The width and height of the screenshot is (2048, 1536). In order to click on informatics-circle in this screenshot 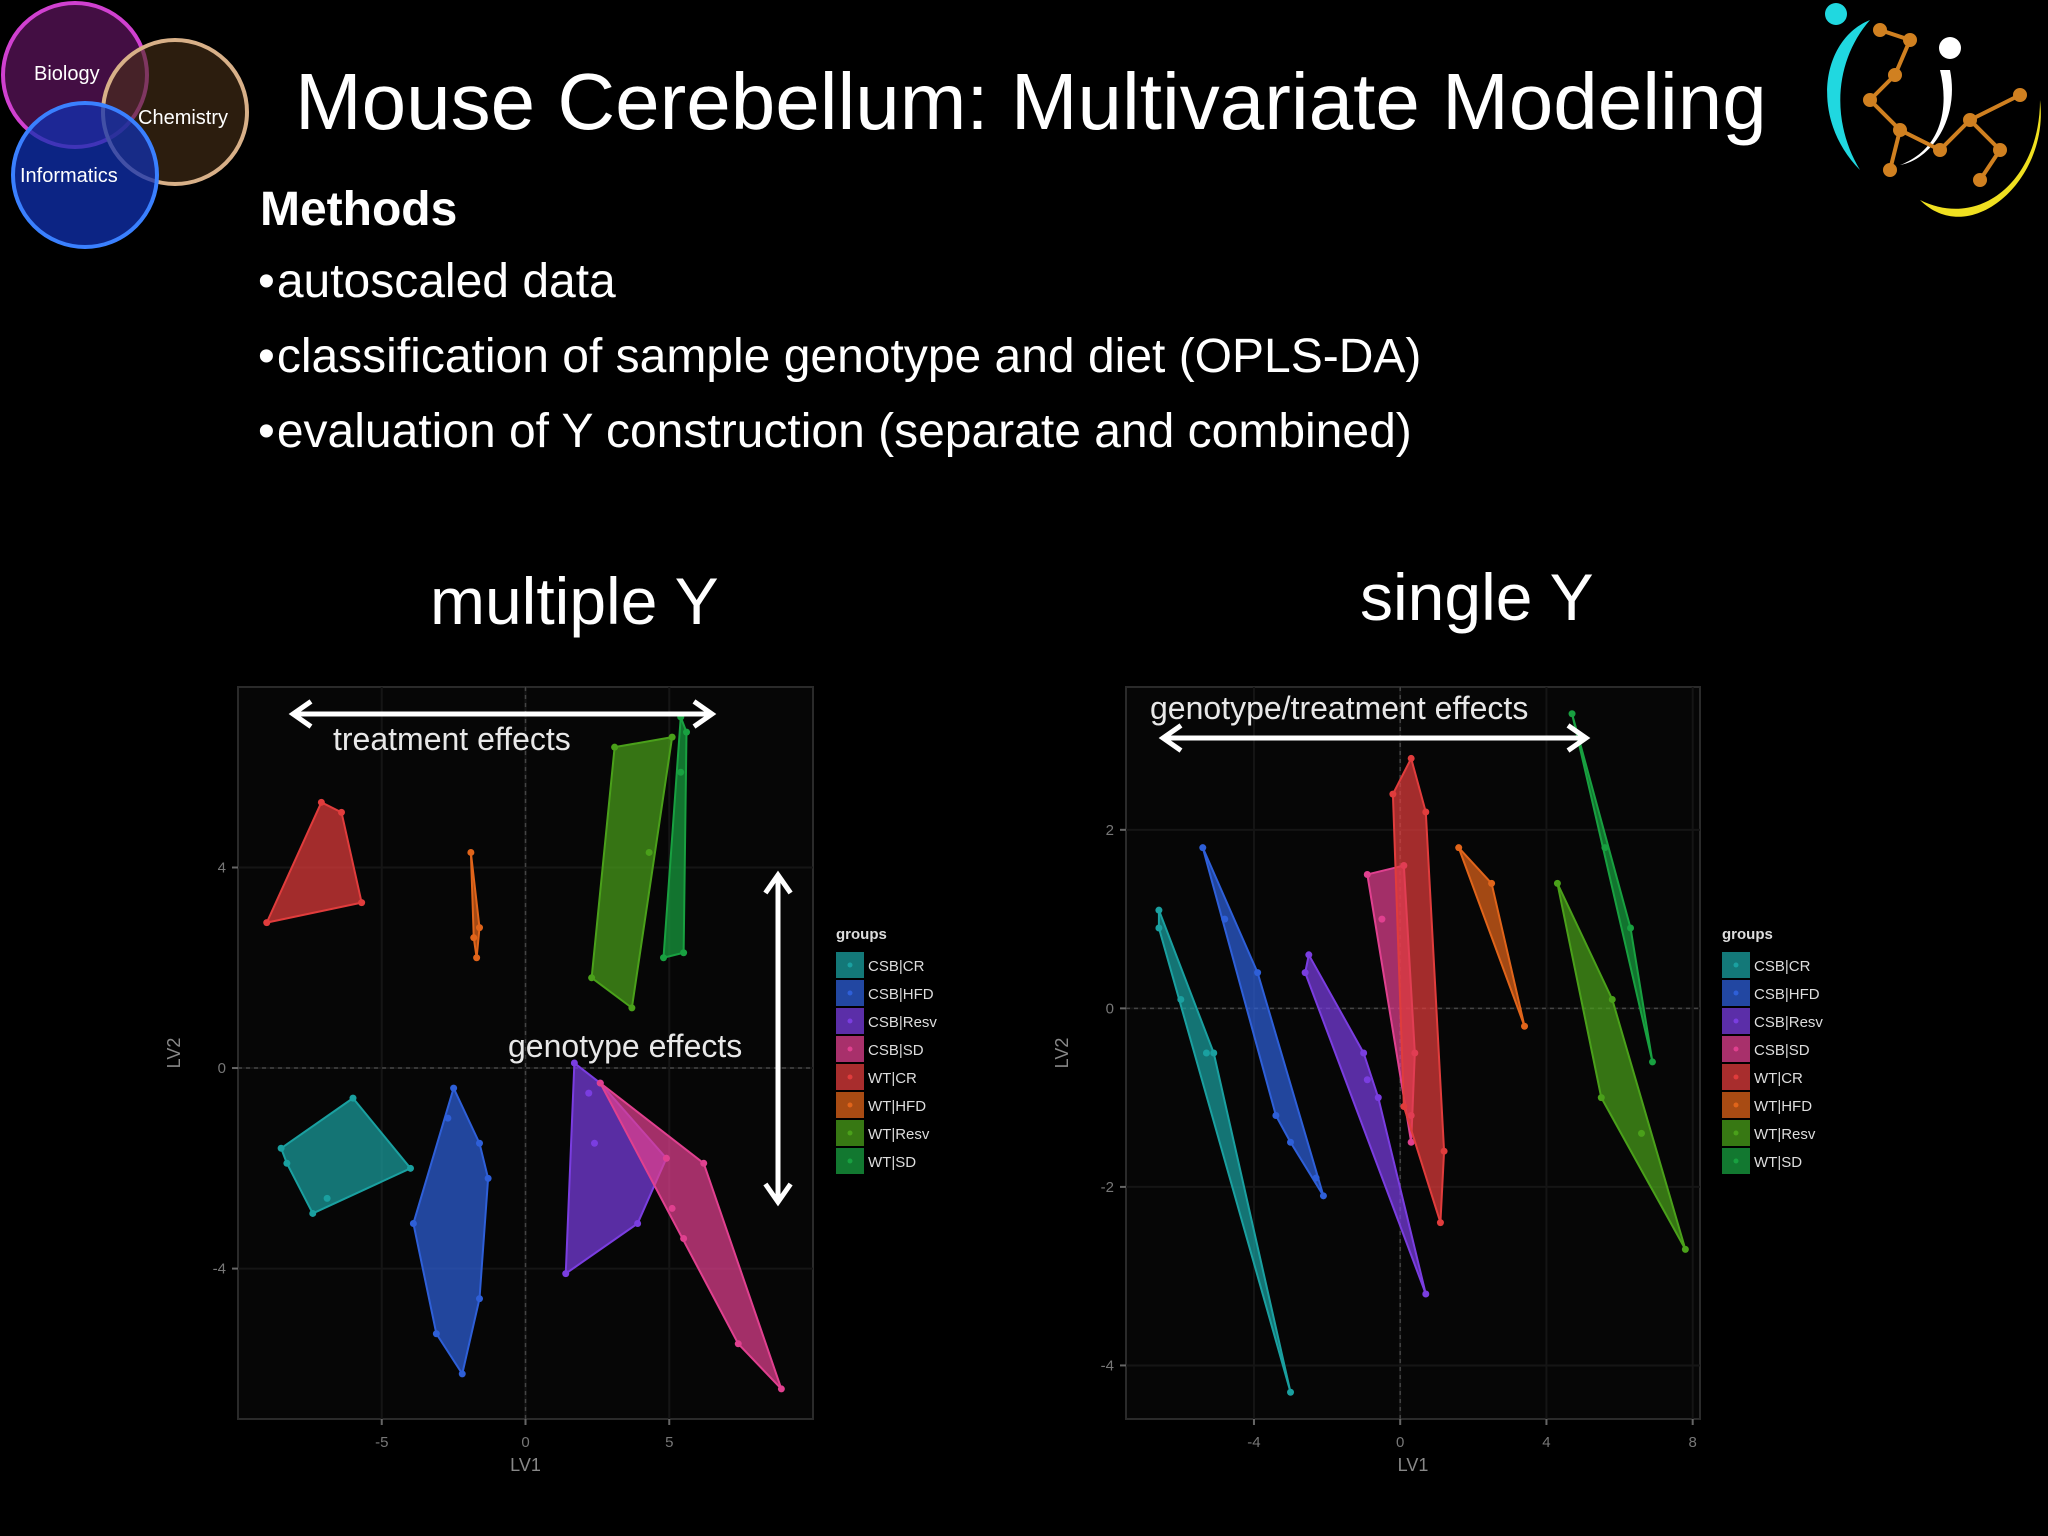, I will do `click(85, 175)`.